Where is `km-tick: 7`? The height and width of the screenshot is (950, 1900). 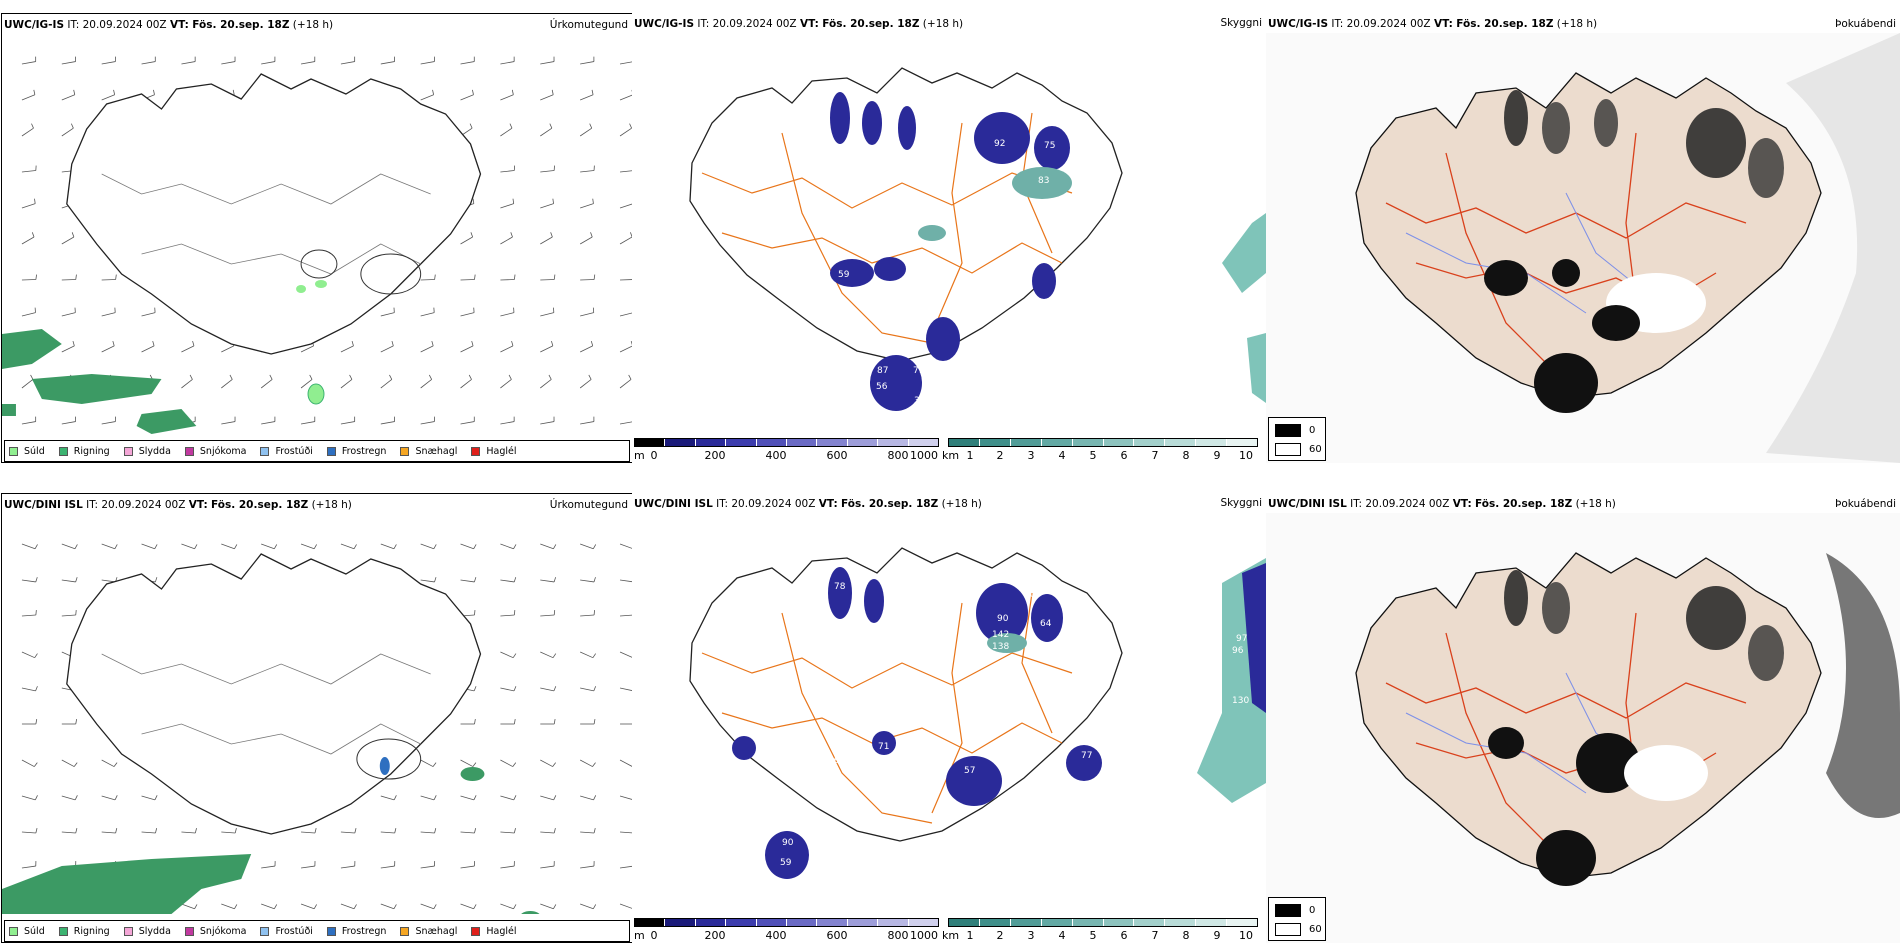 km-tick: 7 is located at coordinates (1155, 935).